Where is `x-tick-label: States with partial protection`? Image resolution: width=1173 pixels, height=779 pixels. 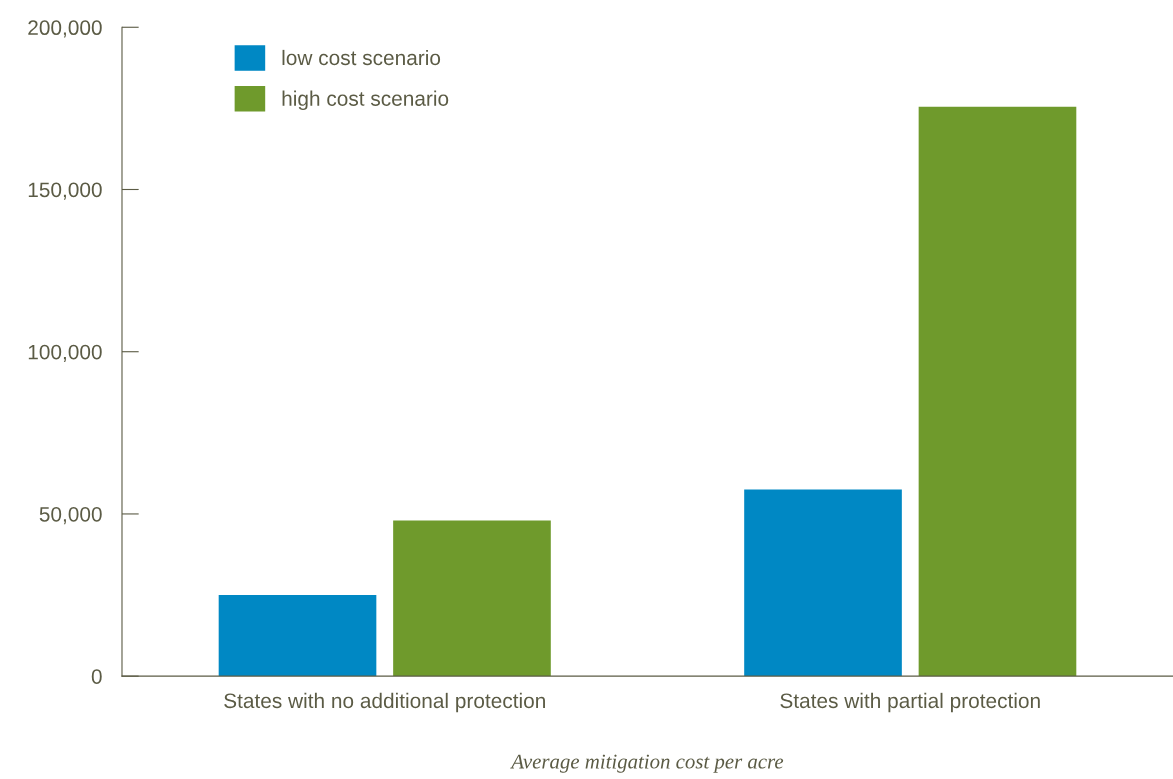
x-tick-label: States with partial protection is located at coordinates (910, 702).